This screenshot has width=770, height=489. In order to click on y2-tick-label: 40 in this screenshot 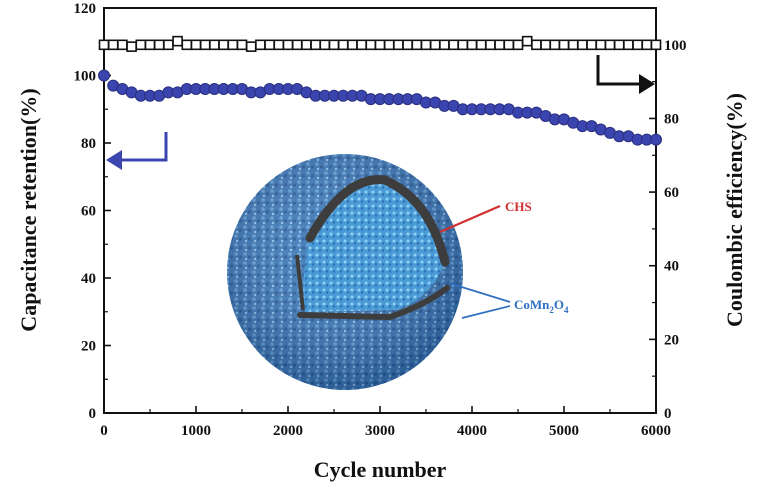, I will do `click(671, 267)`.